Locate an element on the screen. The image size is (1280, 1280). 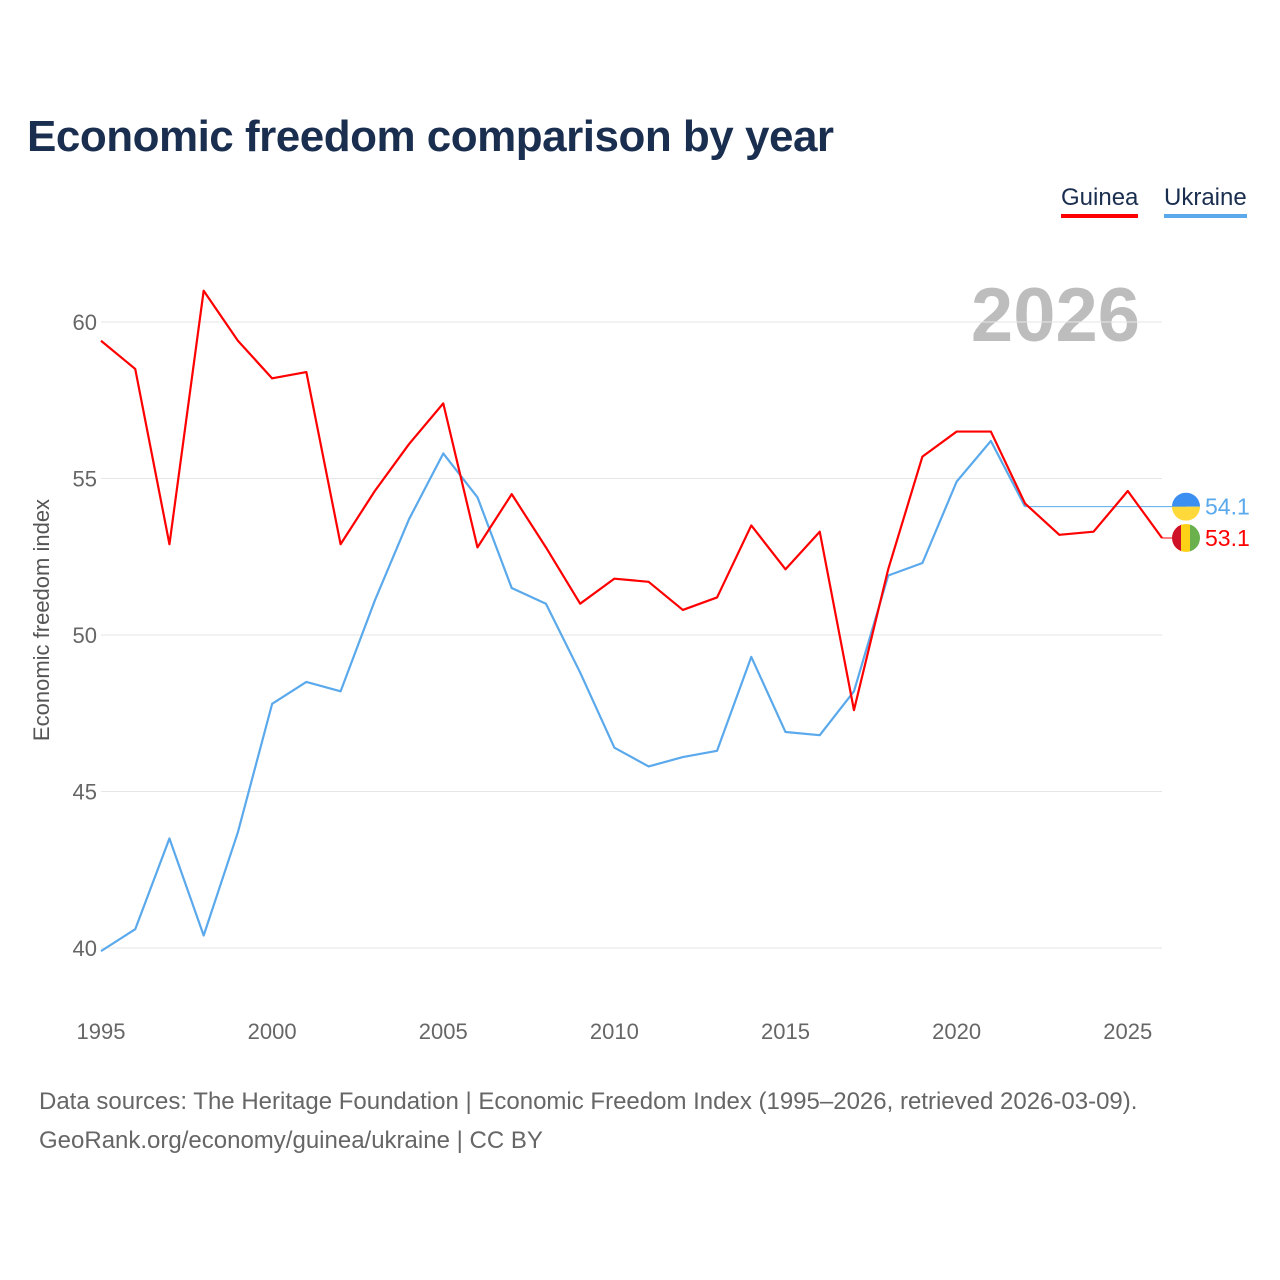
x-tick-label: 1995 is located at coordinates (101, 1031).